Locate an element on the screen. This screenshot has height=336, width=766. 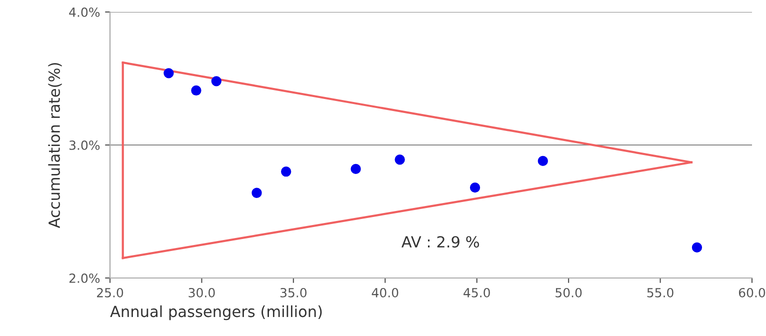
y-tick-label: 3.0% is located at coordinates (84, 145).